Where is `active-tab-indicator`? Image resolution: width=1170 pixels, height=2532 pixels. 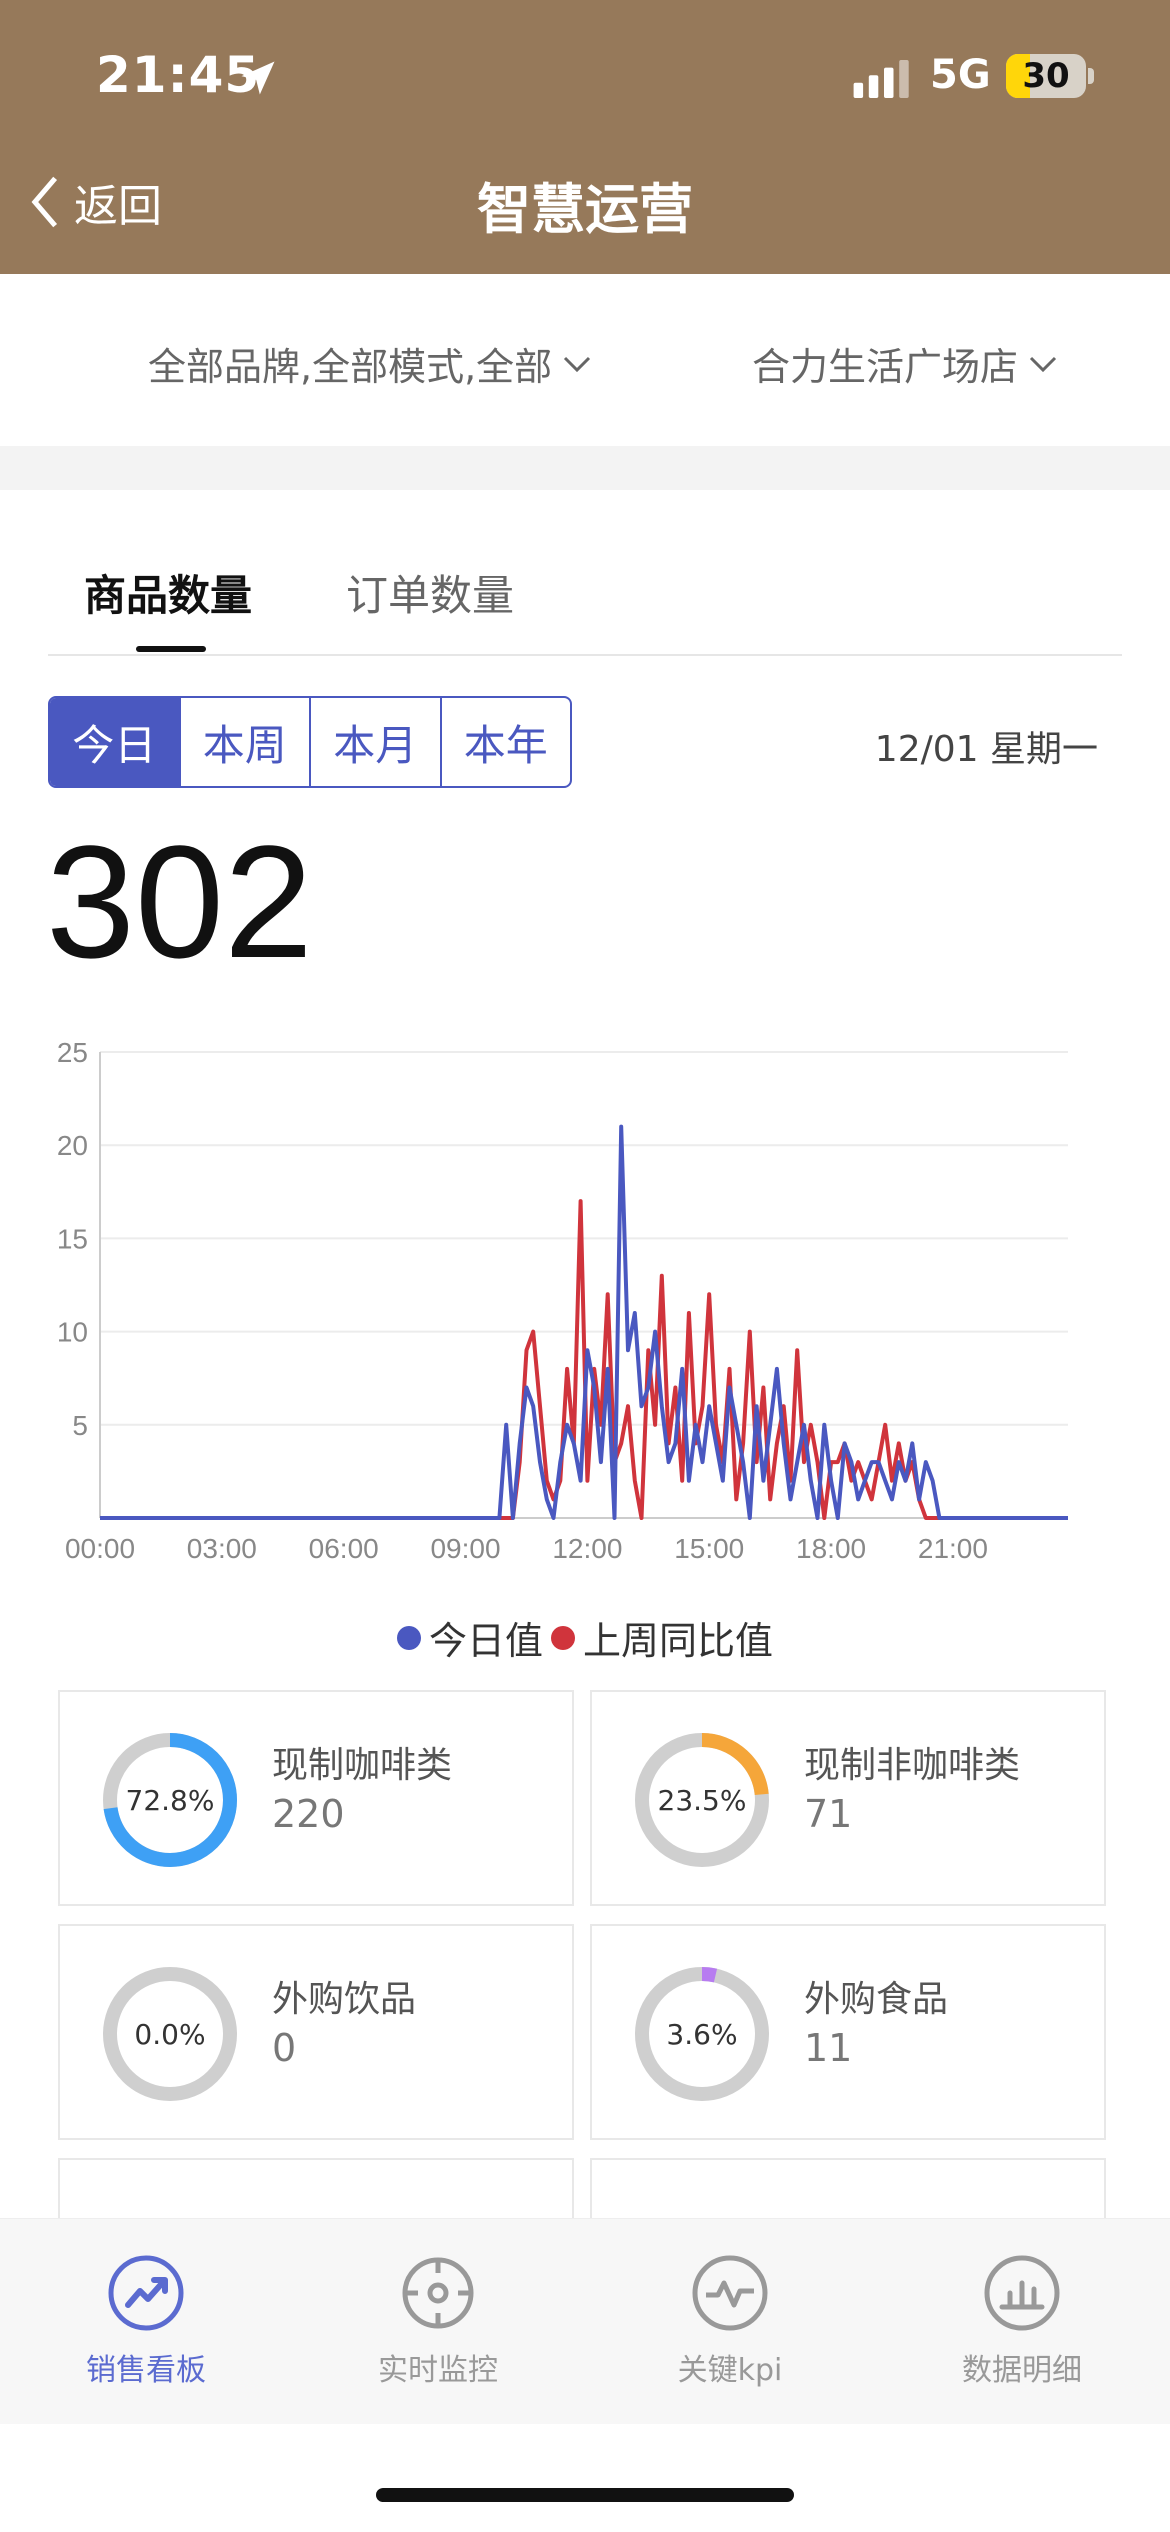 active-tab-indicator is located at coordinates (171, 649).